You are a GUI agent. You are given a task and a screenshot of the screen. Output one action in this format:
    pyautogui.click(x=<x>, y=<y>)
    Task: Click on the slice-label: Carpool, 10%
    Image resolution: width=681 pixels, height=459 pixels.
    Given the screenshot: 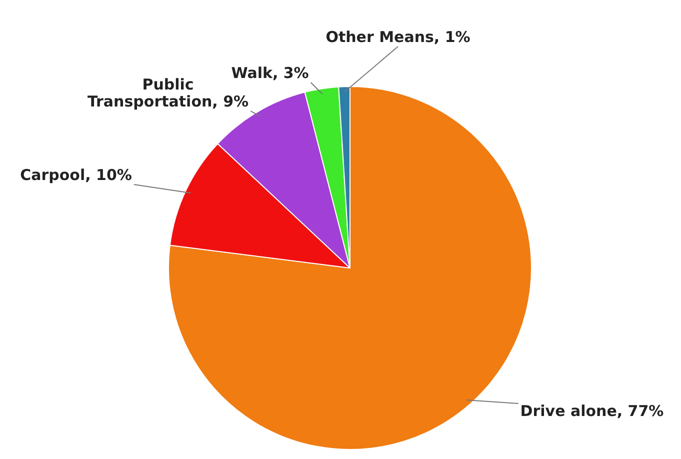 What is the action you would take?
    pyautogui.click(x=76, y=175)
    